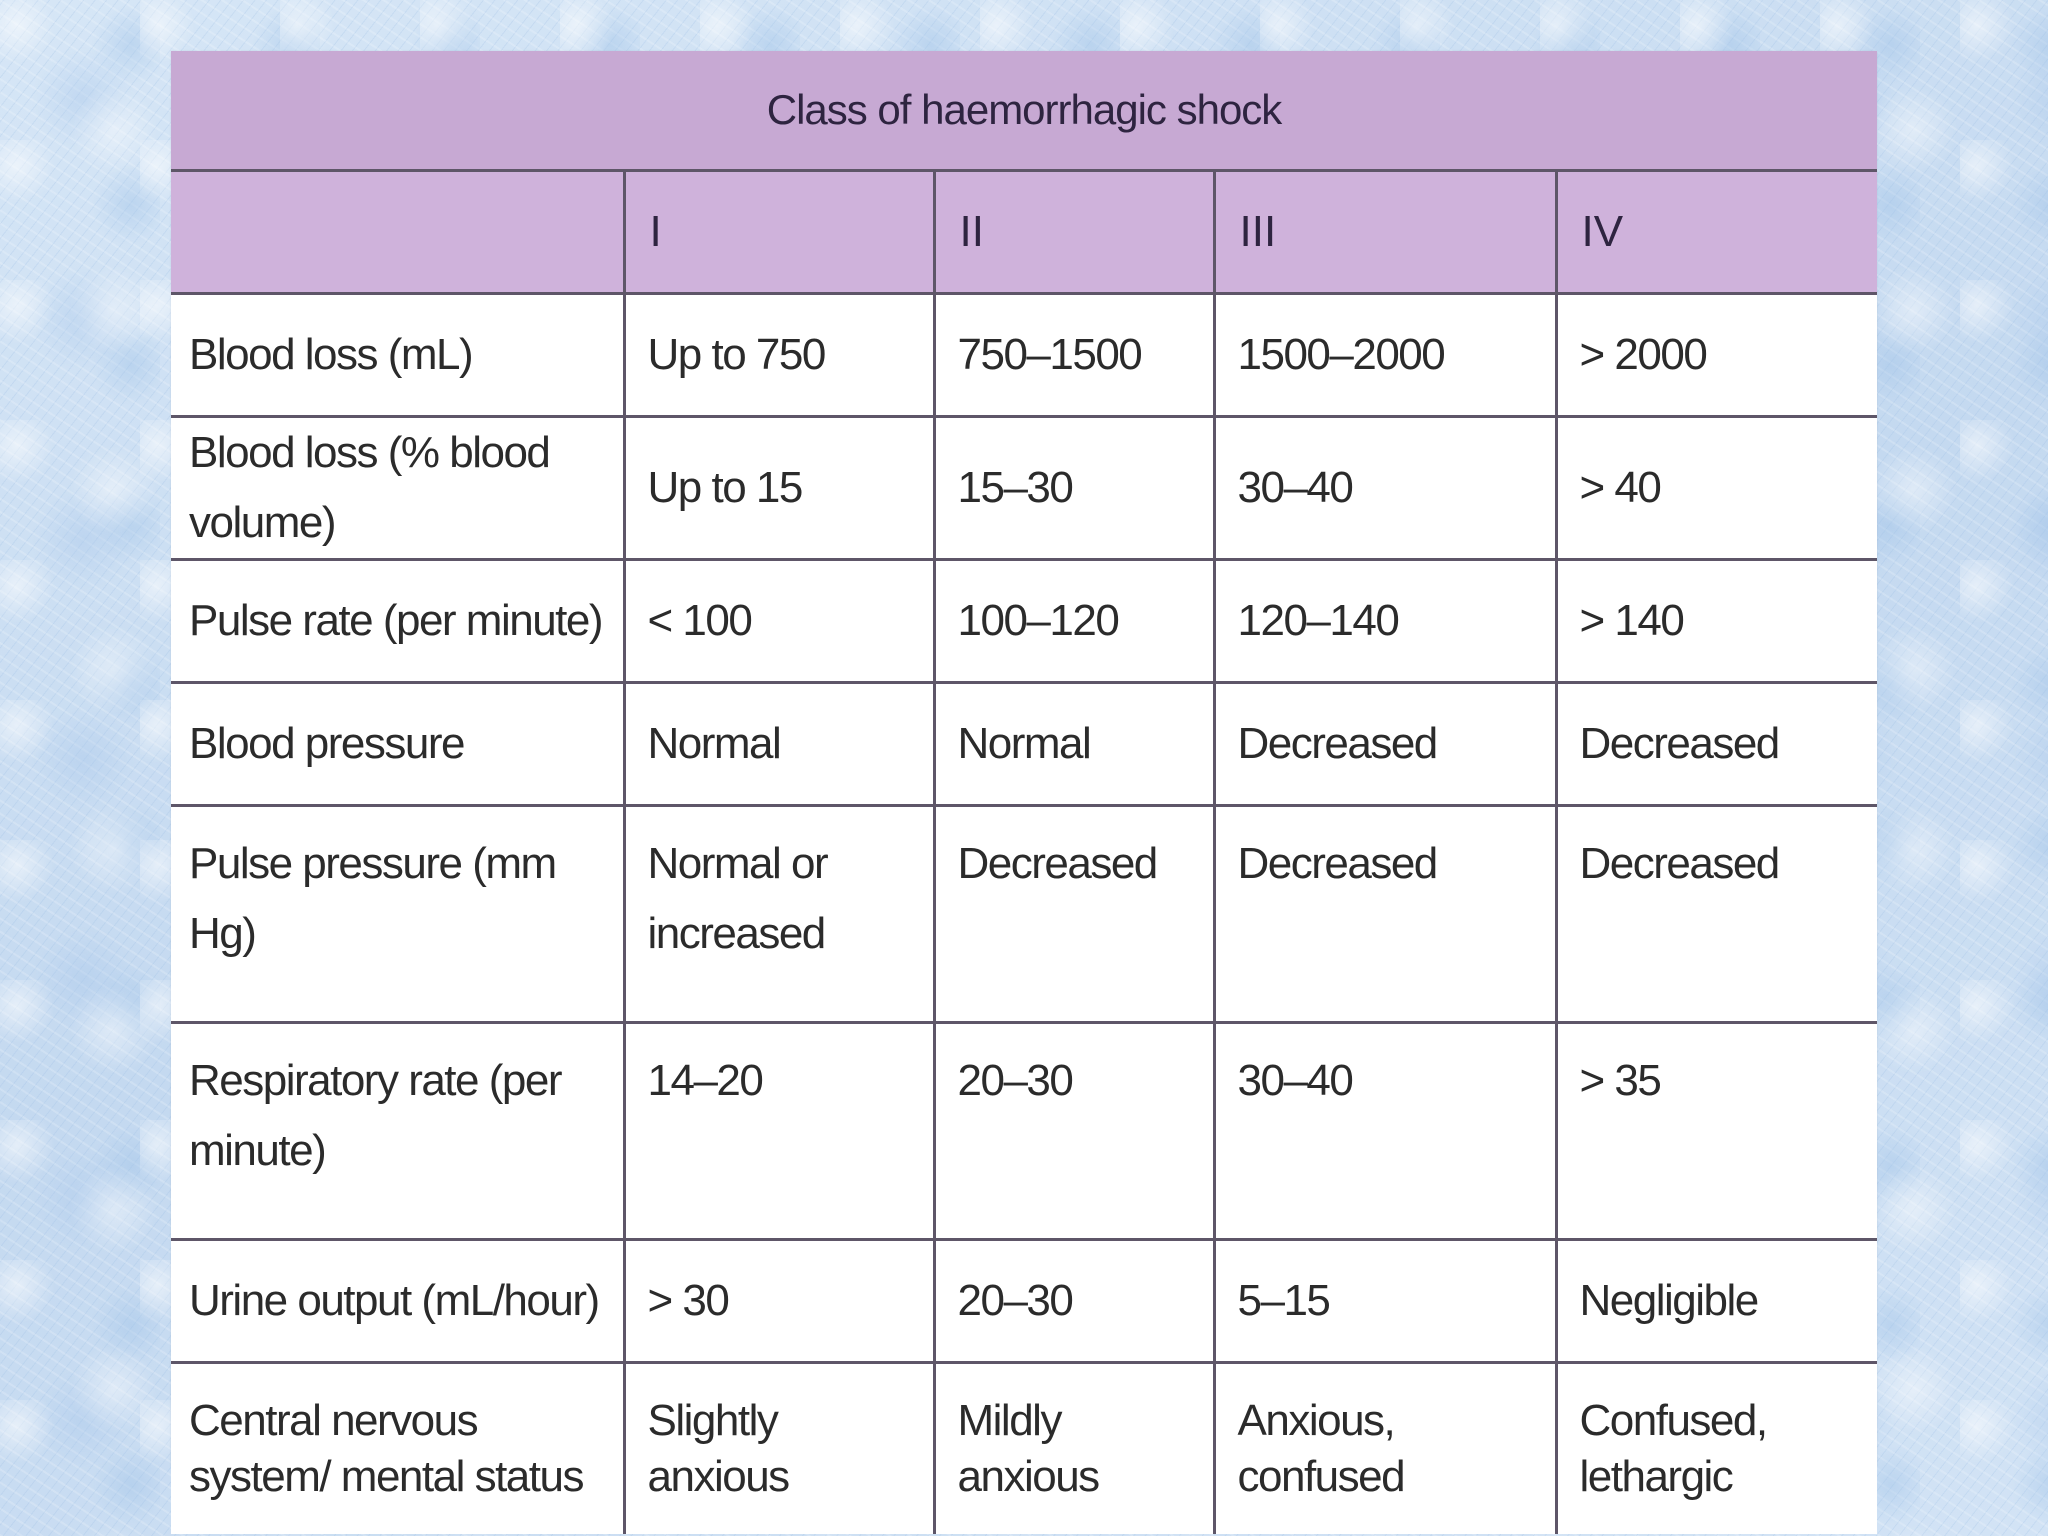 This screenshot has width=2048, height=1536. What do you see at coordinates (397, 621) in the screenshot?
I see `row-label: Pulse rate (per minute)` at bounding box center [397, 621].